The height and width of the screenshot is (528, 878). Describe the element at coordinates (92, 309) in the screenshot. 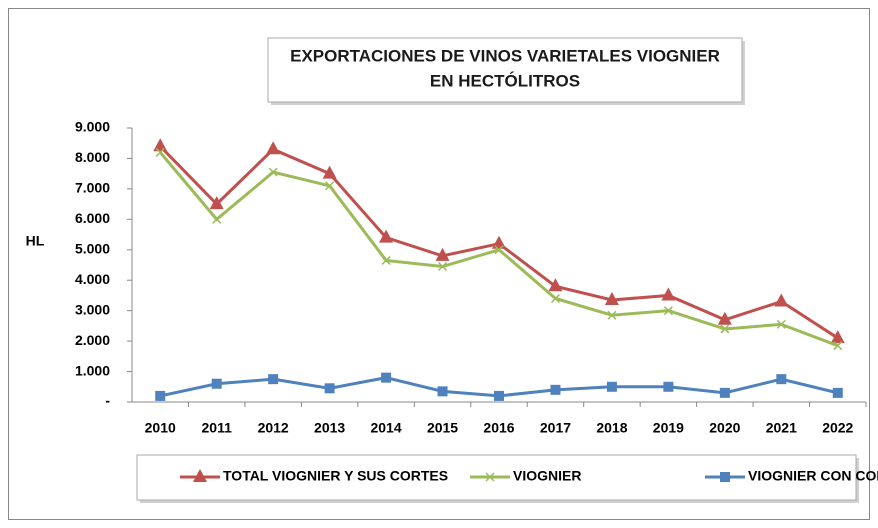

I see `y-tick-label: 3.000` at that location.